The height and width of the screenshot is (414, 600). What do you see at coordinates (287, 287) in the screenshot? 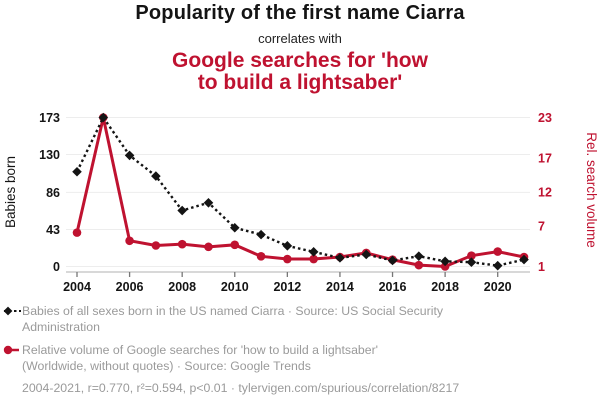
I see `x-tick-label: 2012` at bounding box center [287, 287].